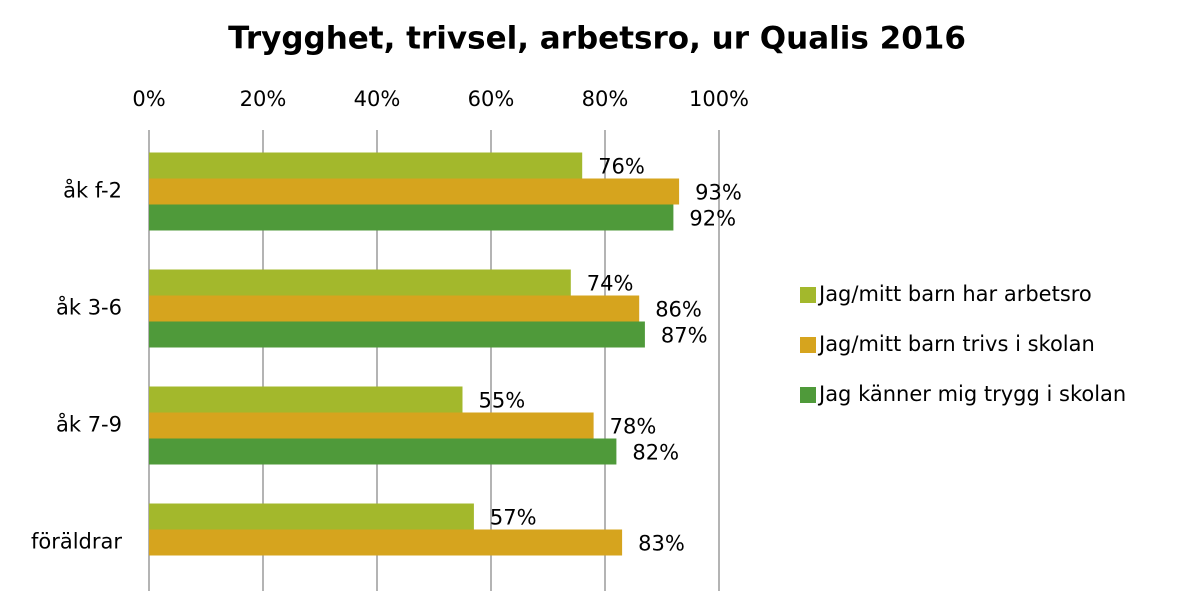 This screenshot has width=1178, height=591. Describe the element at coordinates (718, 193) in the screenshot. I see `data-label: 93%` at that location.